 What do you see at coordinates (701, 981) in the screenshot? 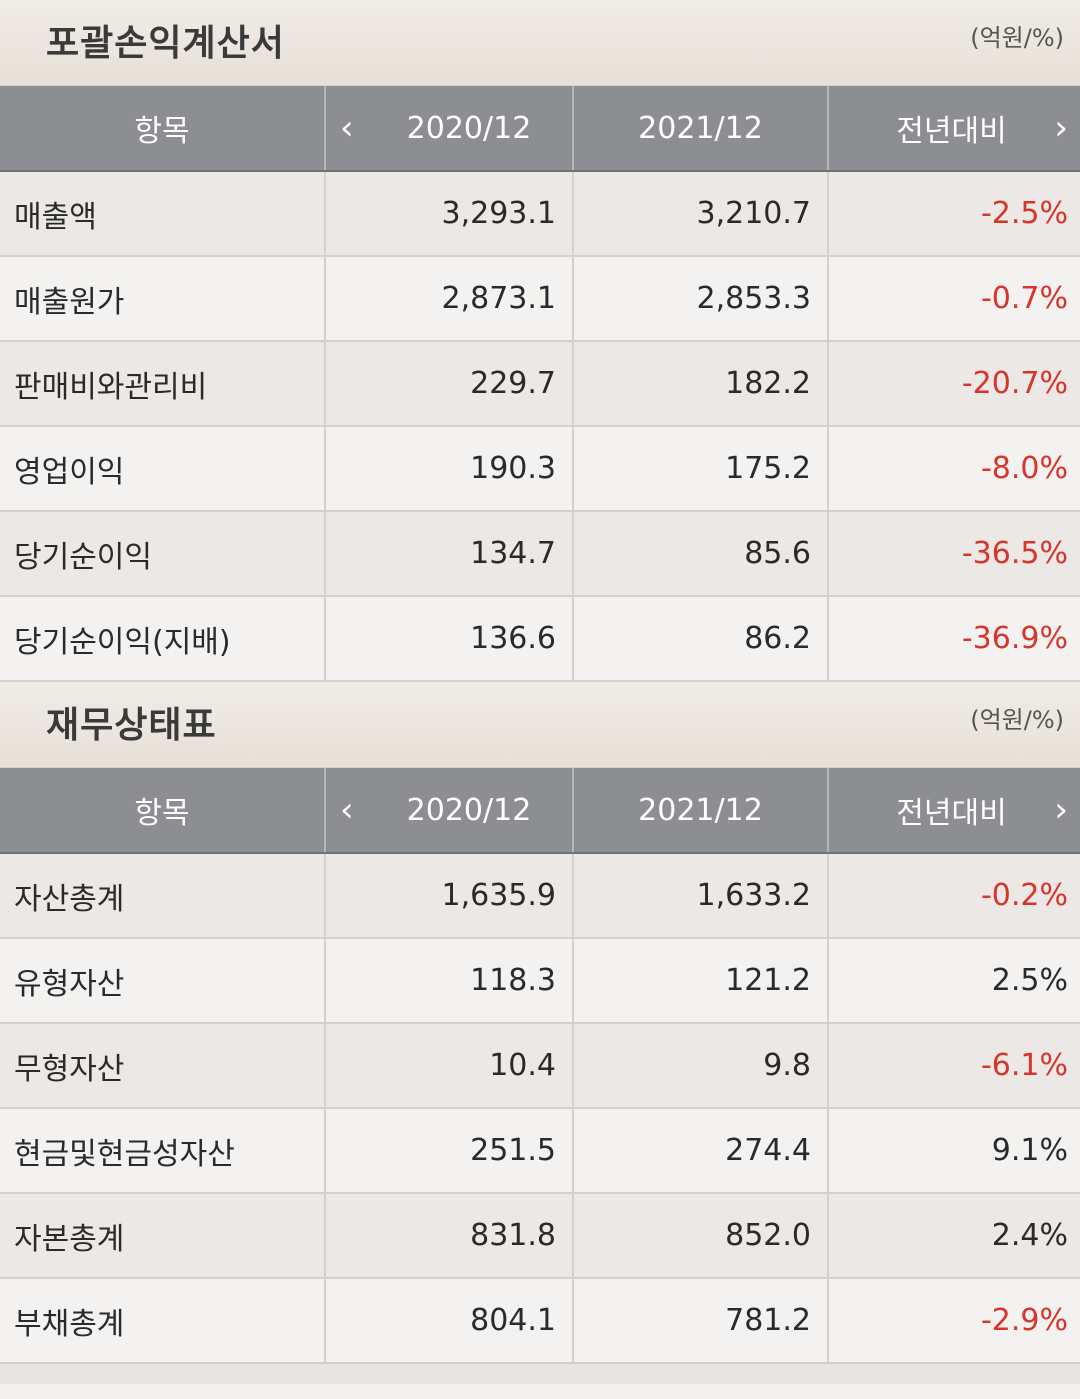
I see `value-2021: 121.2` at bounding box center [701, 981].